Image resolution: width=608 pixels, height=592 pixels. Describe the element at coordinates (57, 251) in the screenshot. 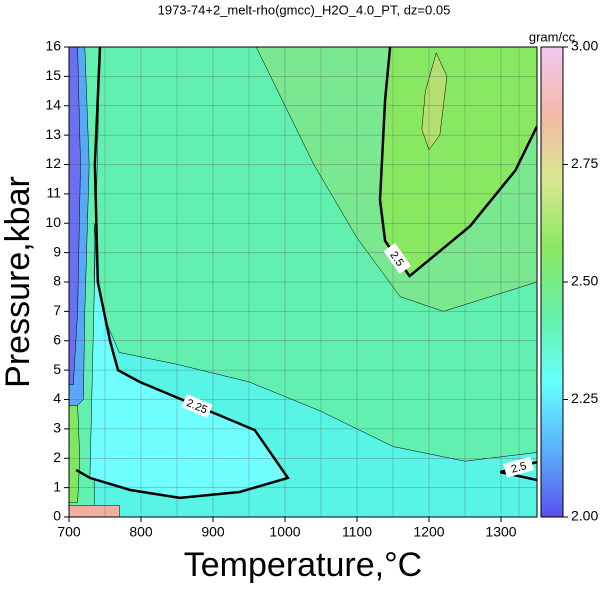

I see `y-tick-label: 9` at that location.